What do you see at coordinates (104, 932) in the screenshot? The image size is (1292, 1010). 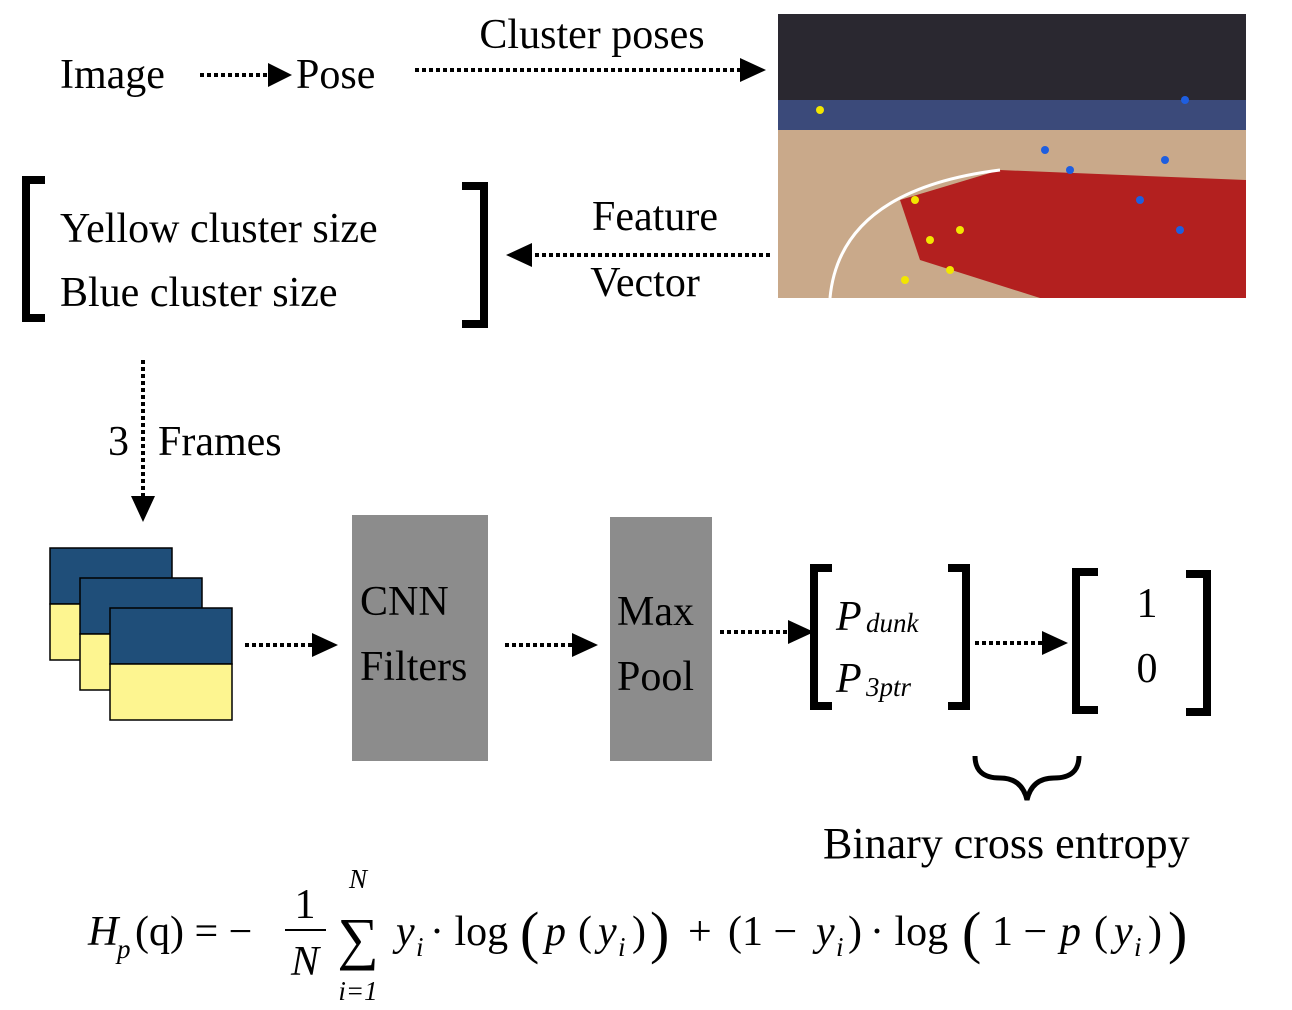 I see `formula-token: H` at bounding box center [104, 932].